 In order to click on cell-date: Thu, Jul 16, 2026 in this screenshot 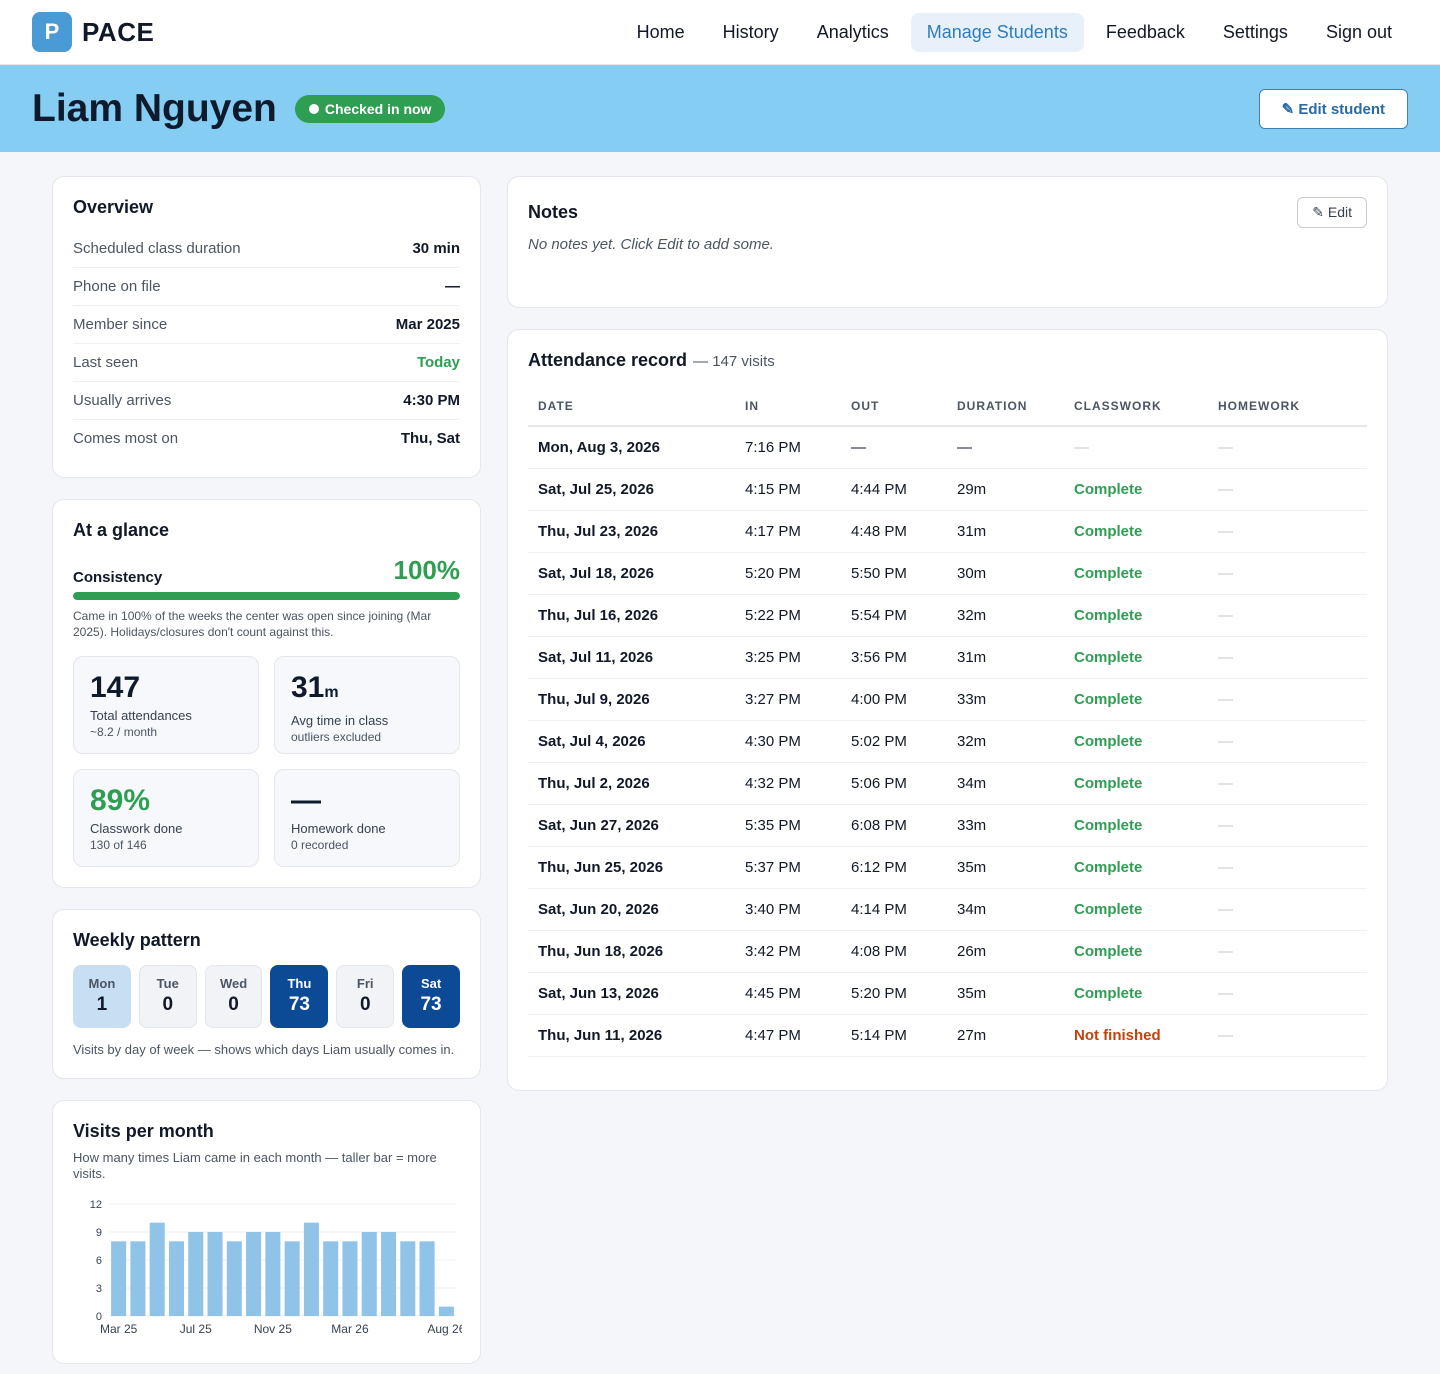, I will do `click(631, 615)`.